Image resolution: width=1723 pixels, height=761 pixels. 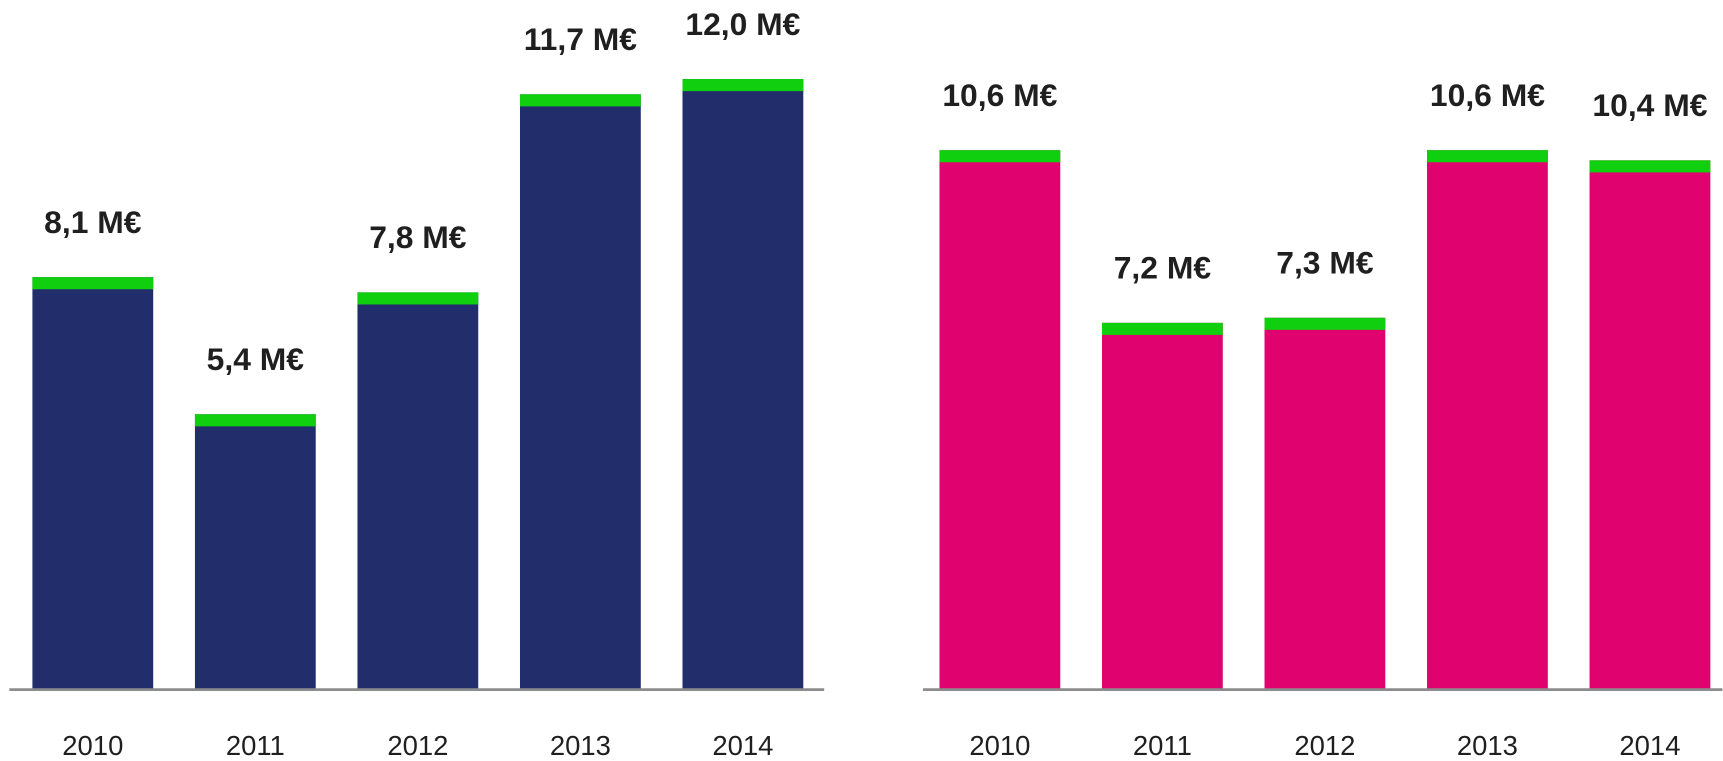 What do you see at coordinates (1649, 105) in the screenshot?
I see `data-label: 10,4 M€` at bounding box center [1649, 105].